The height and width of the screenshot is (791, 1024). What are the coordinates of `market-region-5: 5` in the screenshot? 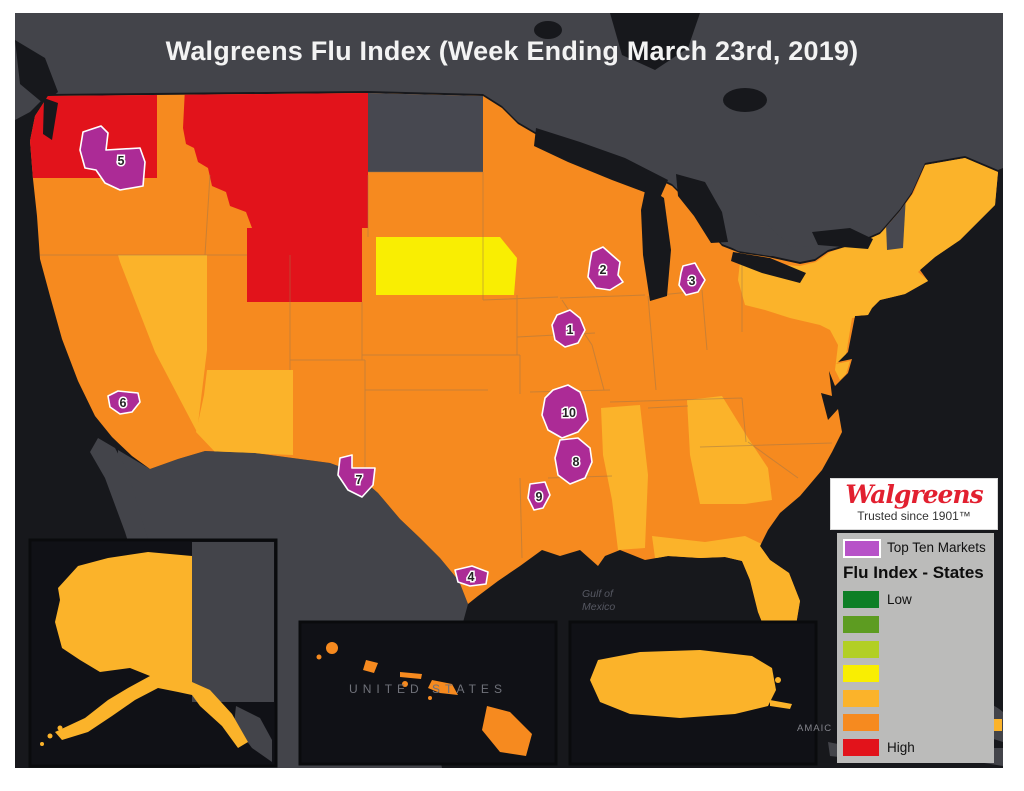 It's located at (112, 158).